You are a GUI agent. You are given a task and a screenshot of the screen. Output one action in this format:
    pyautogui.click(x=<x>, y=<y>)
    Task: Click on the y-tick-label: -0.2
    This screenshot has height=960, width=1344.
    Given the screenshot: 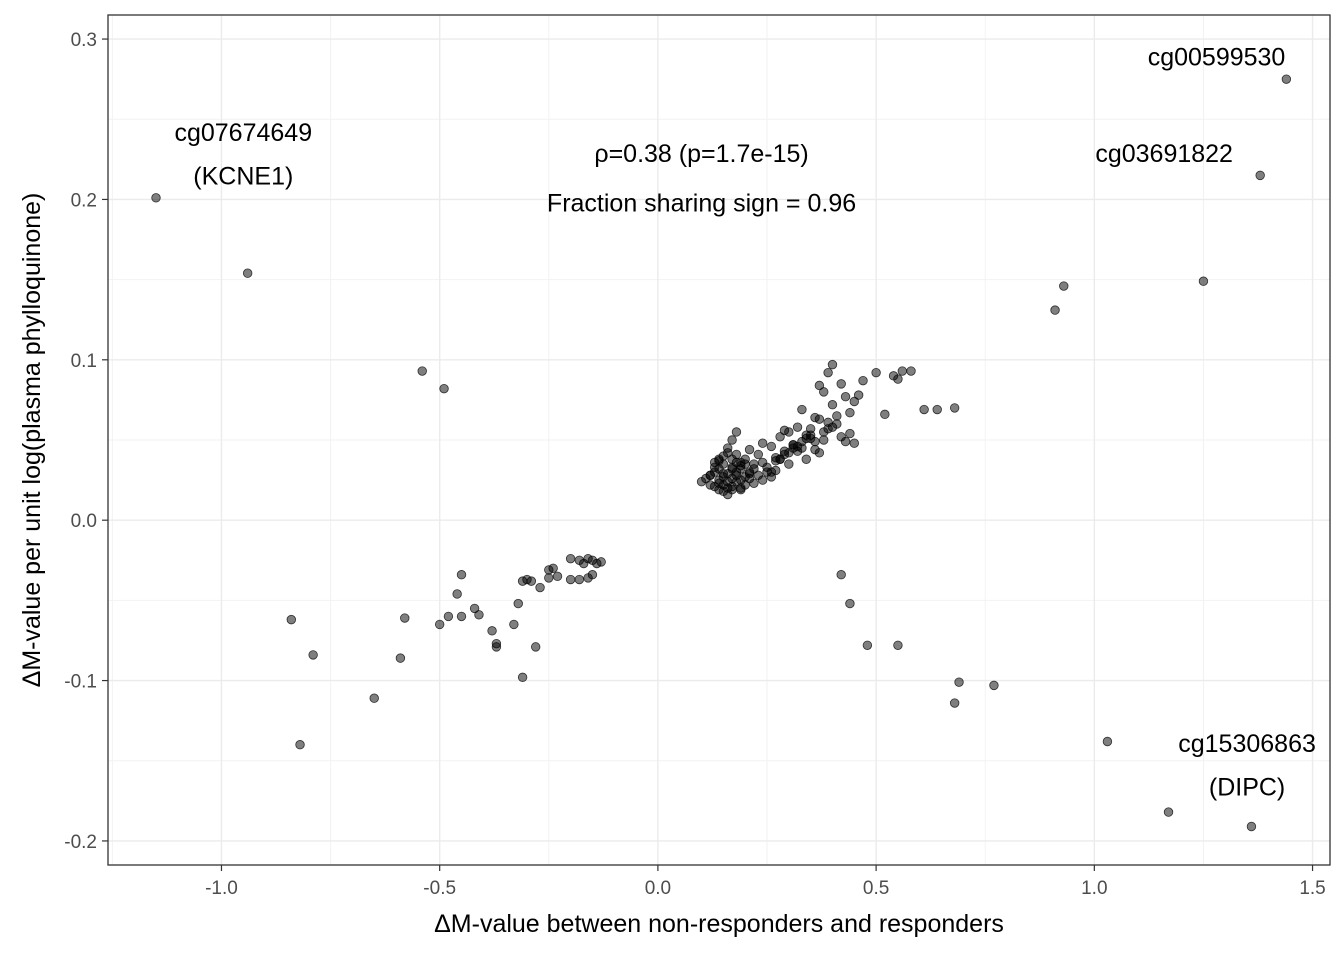 What is the action you would take?
    pyautogui.click(x=80, y=842)
    